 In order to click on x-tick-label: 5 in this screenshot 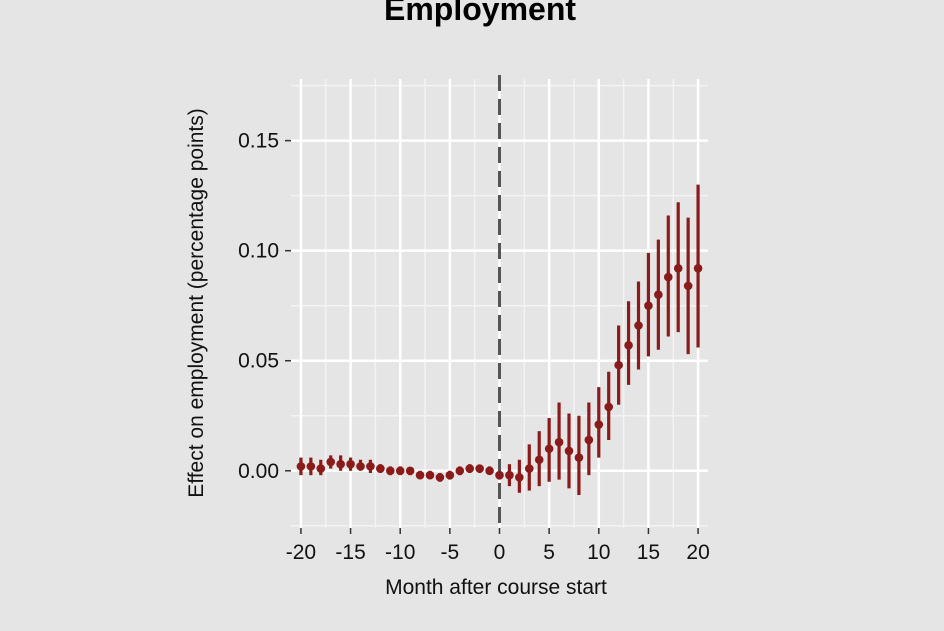, I will do `click(549, 552)`.